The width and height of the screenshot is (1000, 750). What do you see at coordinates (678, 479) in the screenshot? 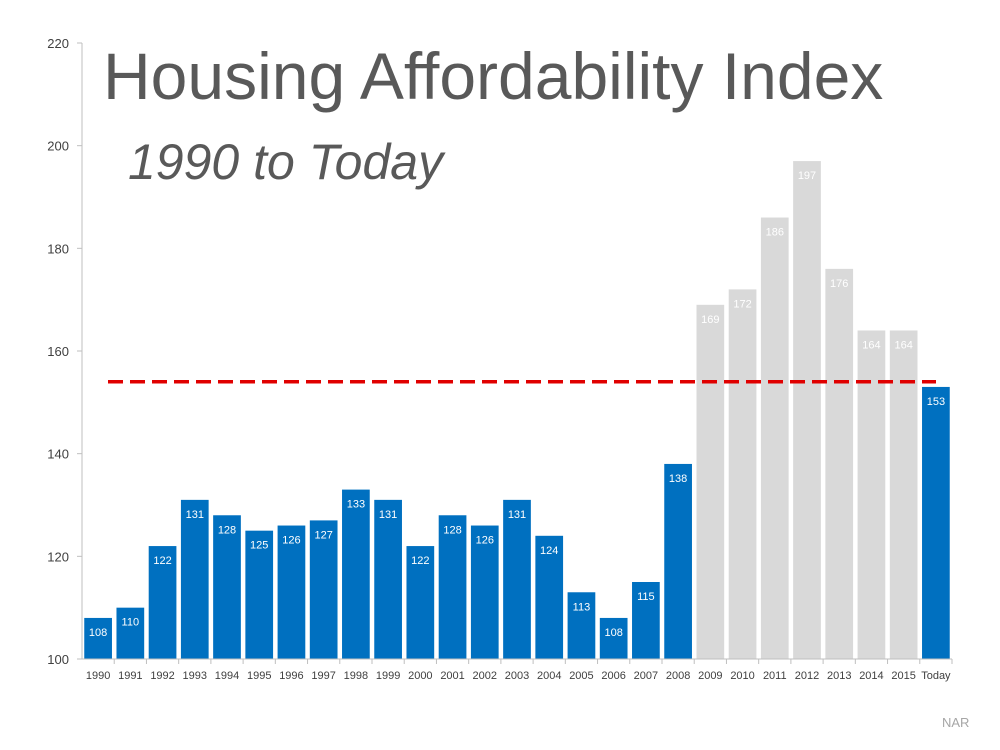
I see `data-label: 138` at bounding box center [678, 479].